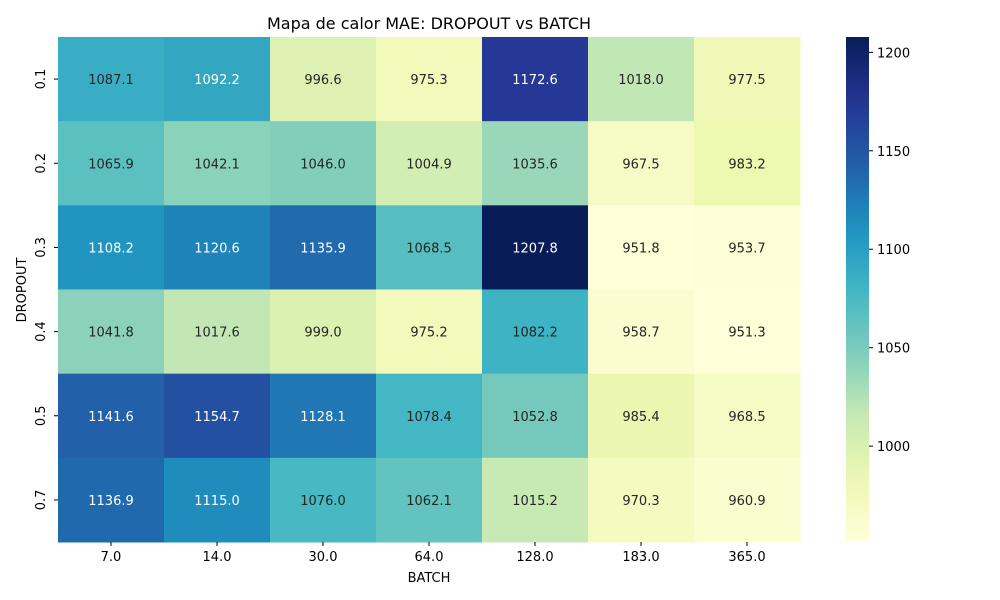  Describe the element at coordinates (322, 80) in the screenshot. I see `cell-value-label: 996.6` at that location.